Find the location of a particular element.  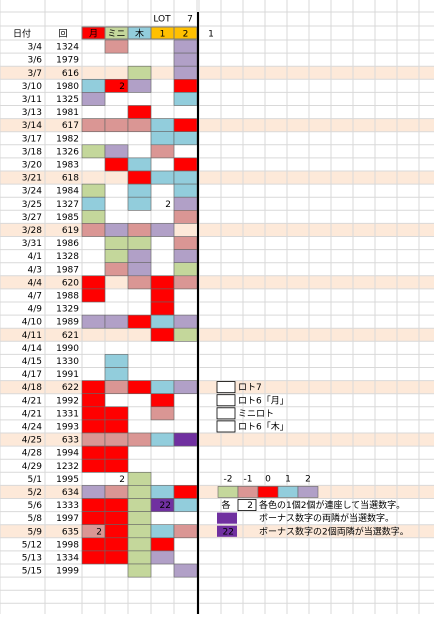

date: 4/1 is located at coordinates (35, 257).